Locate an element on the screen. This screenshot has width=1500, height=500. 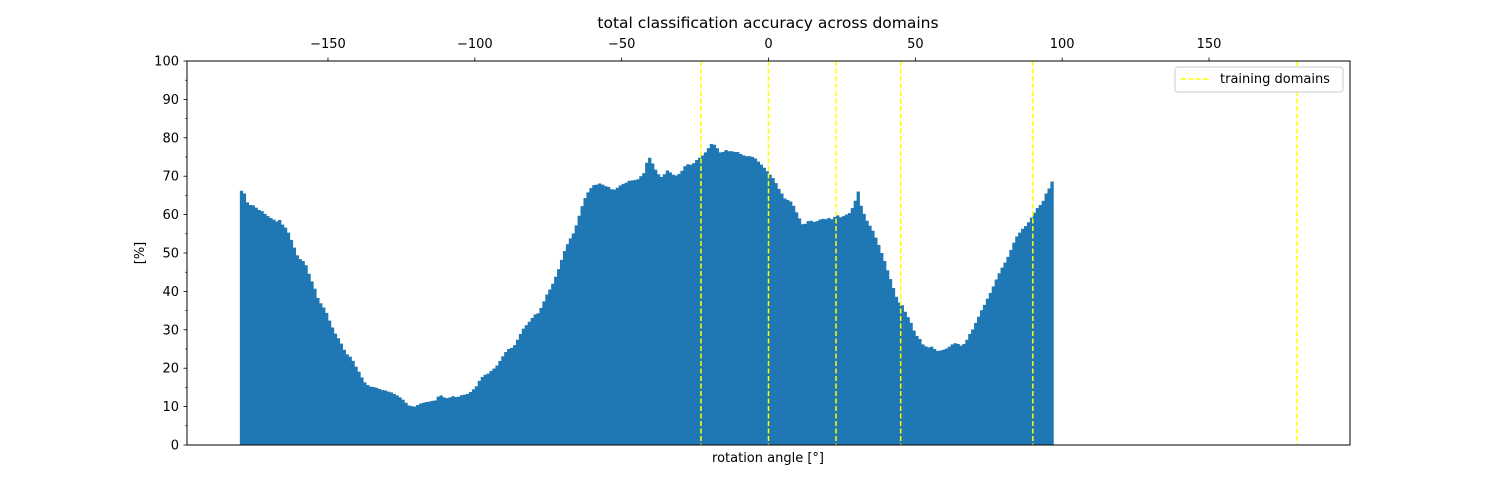
x-tick-label: −50 is located at coordinates (621, 44).